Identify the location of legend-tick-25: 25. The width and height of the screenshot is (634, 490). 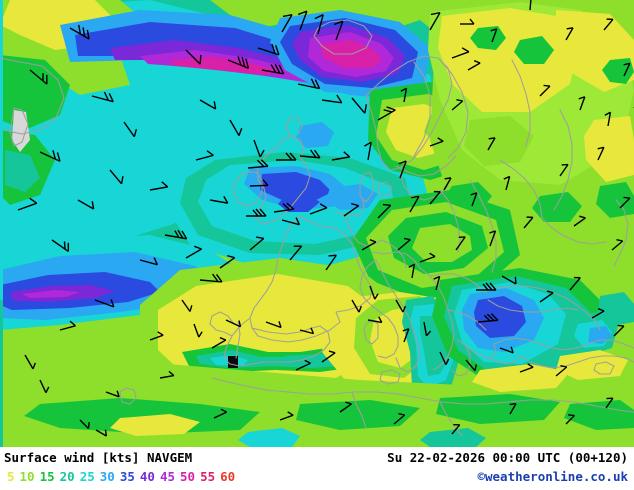
(87, 476).